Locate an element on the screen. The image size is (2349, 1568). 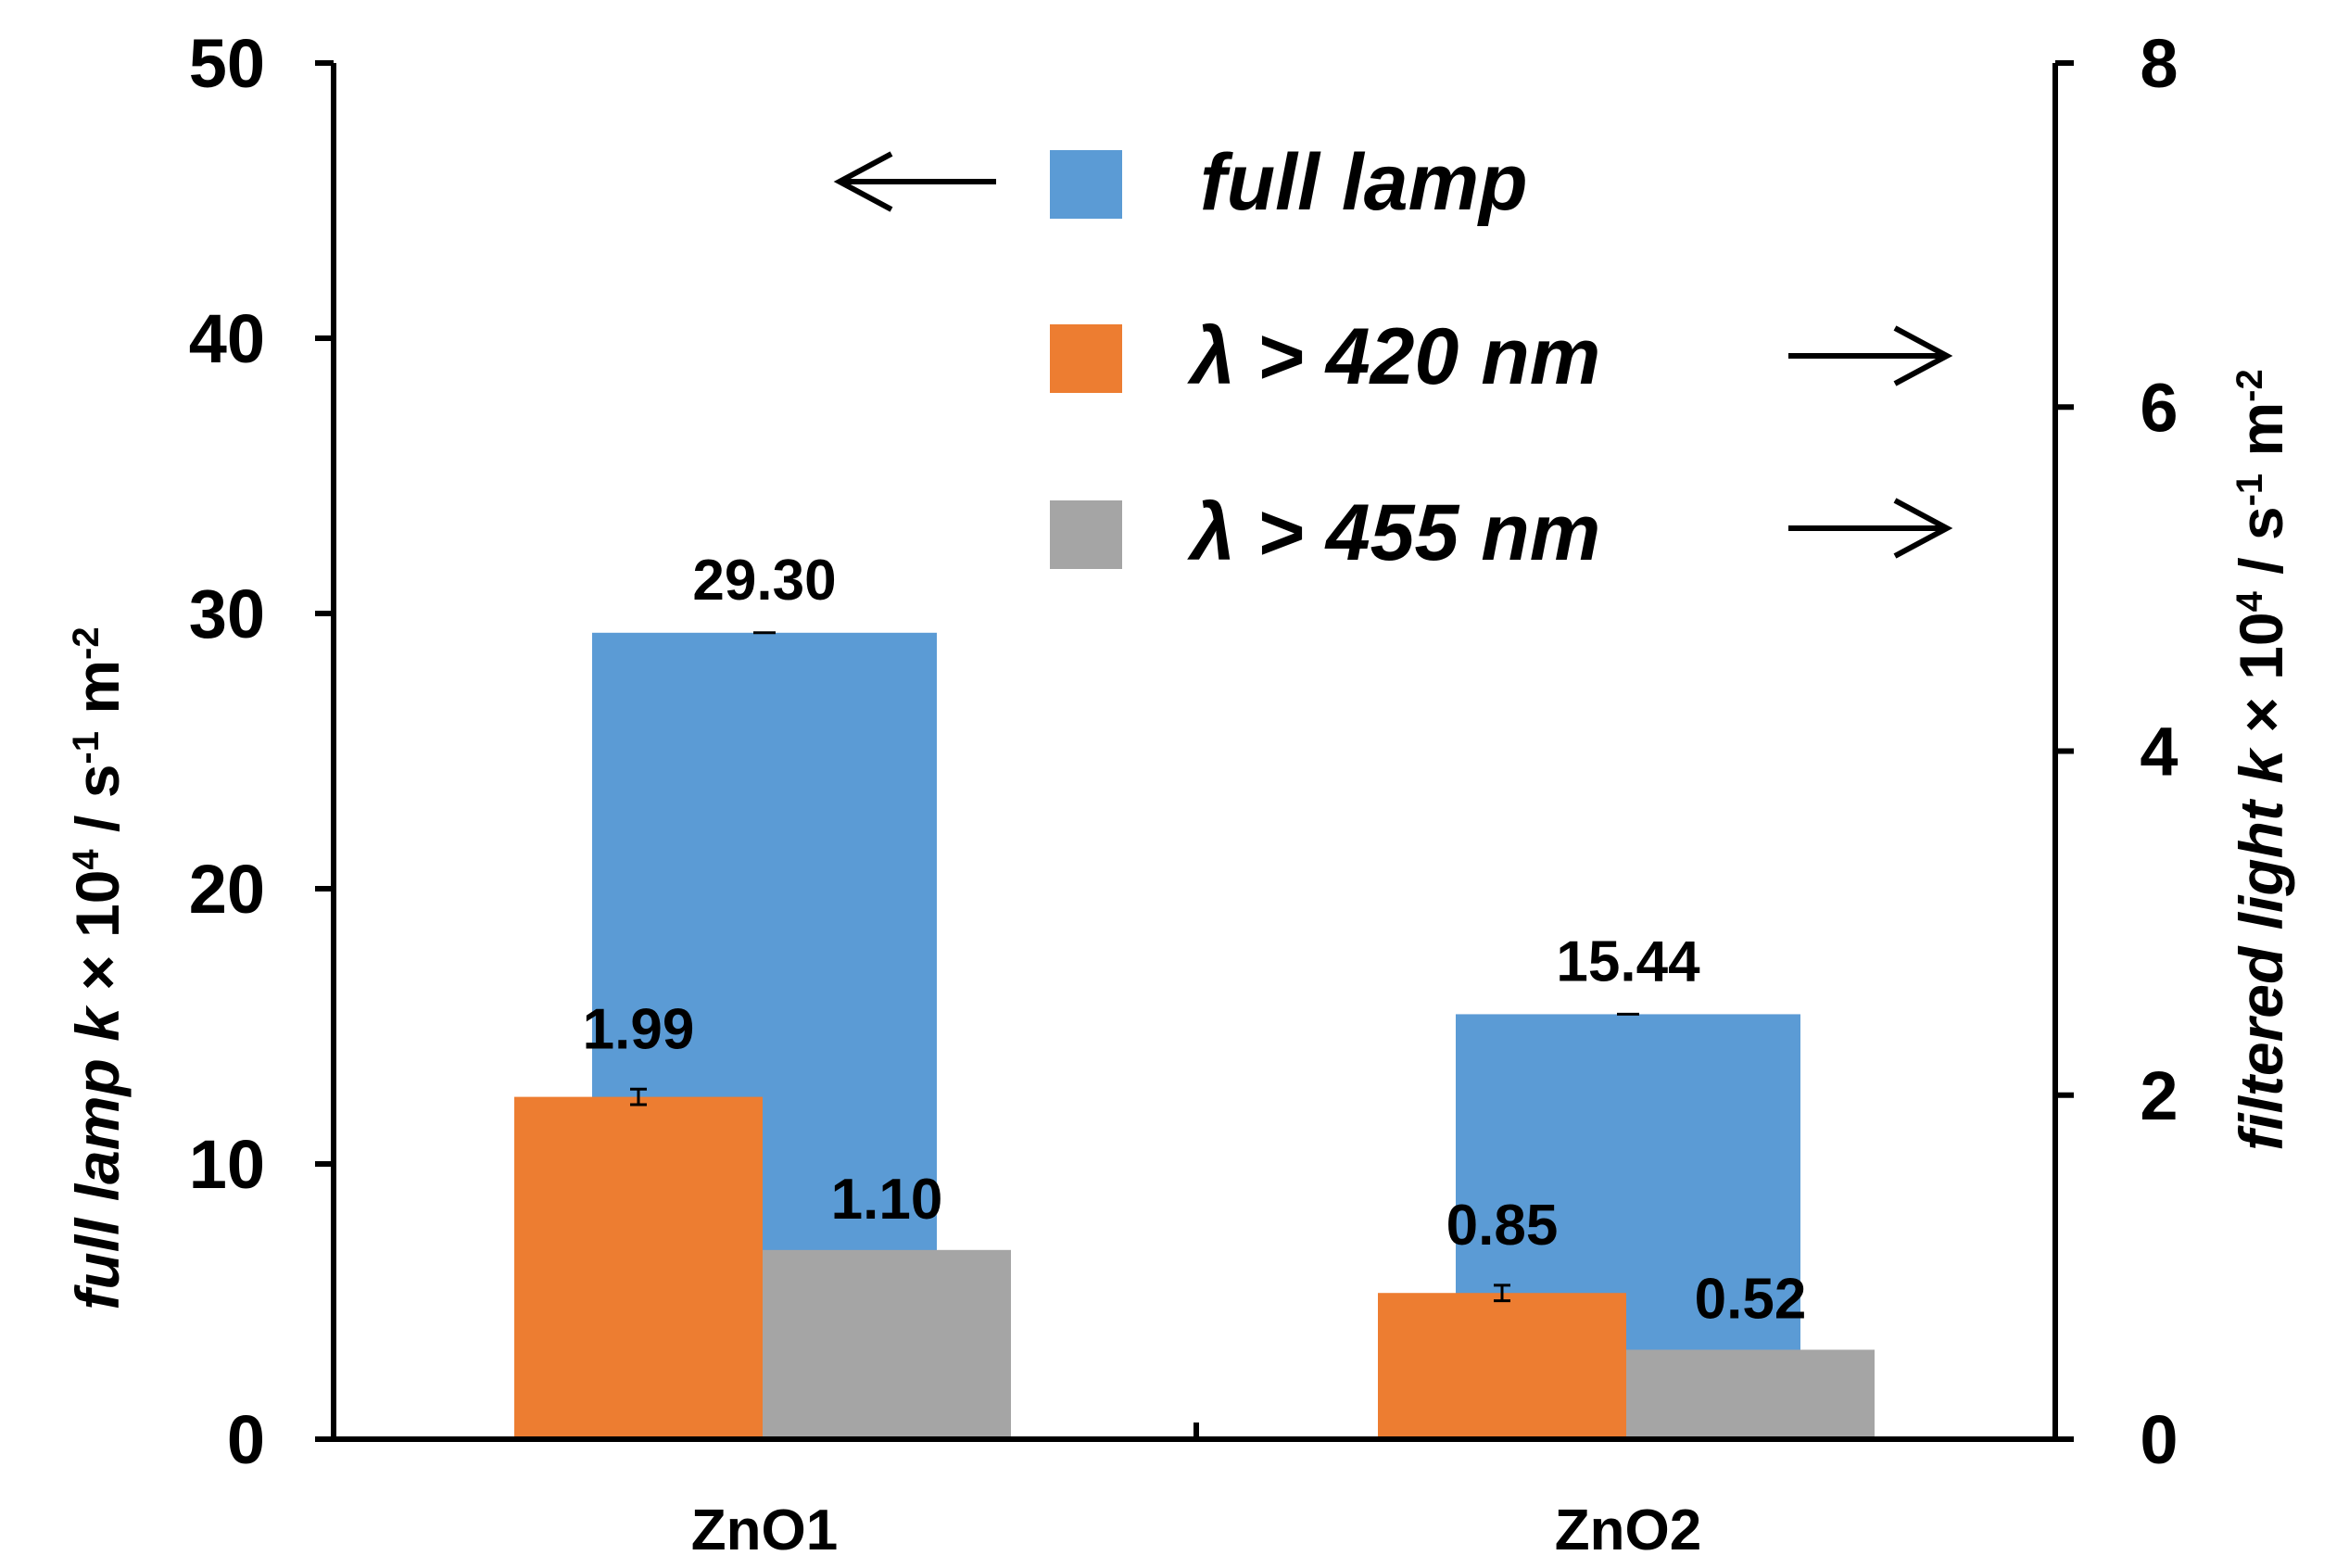
legend-swatch-455nm is located at coordinates (1086, 534).